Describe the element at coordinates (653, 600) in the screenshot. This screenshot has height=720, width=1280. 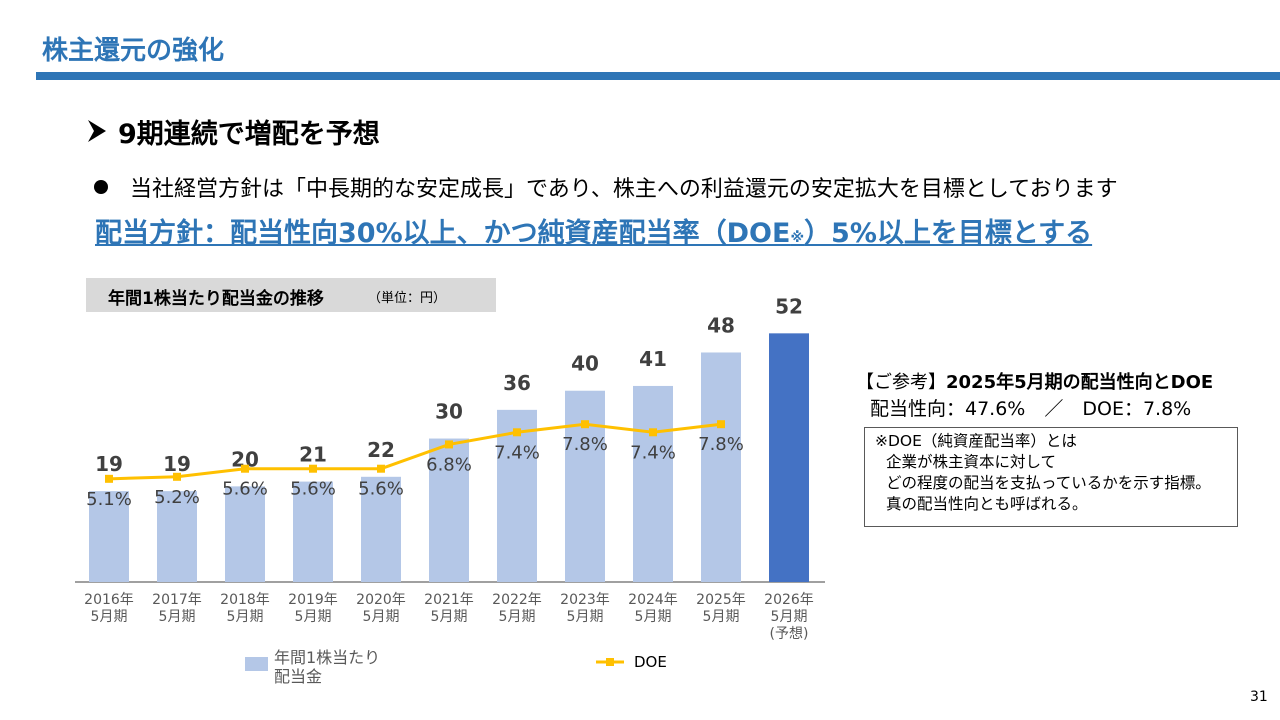
I see `x-tick-label: 2024年` at that location.